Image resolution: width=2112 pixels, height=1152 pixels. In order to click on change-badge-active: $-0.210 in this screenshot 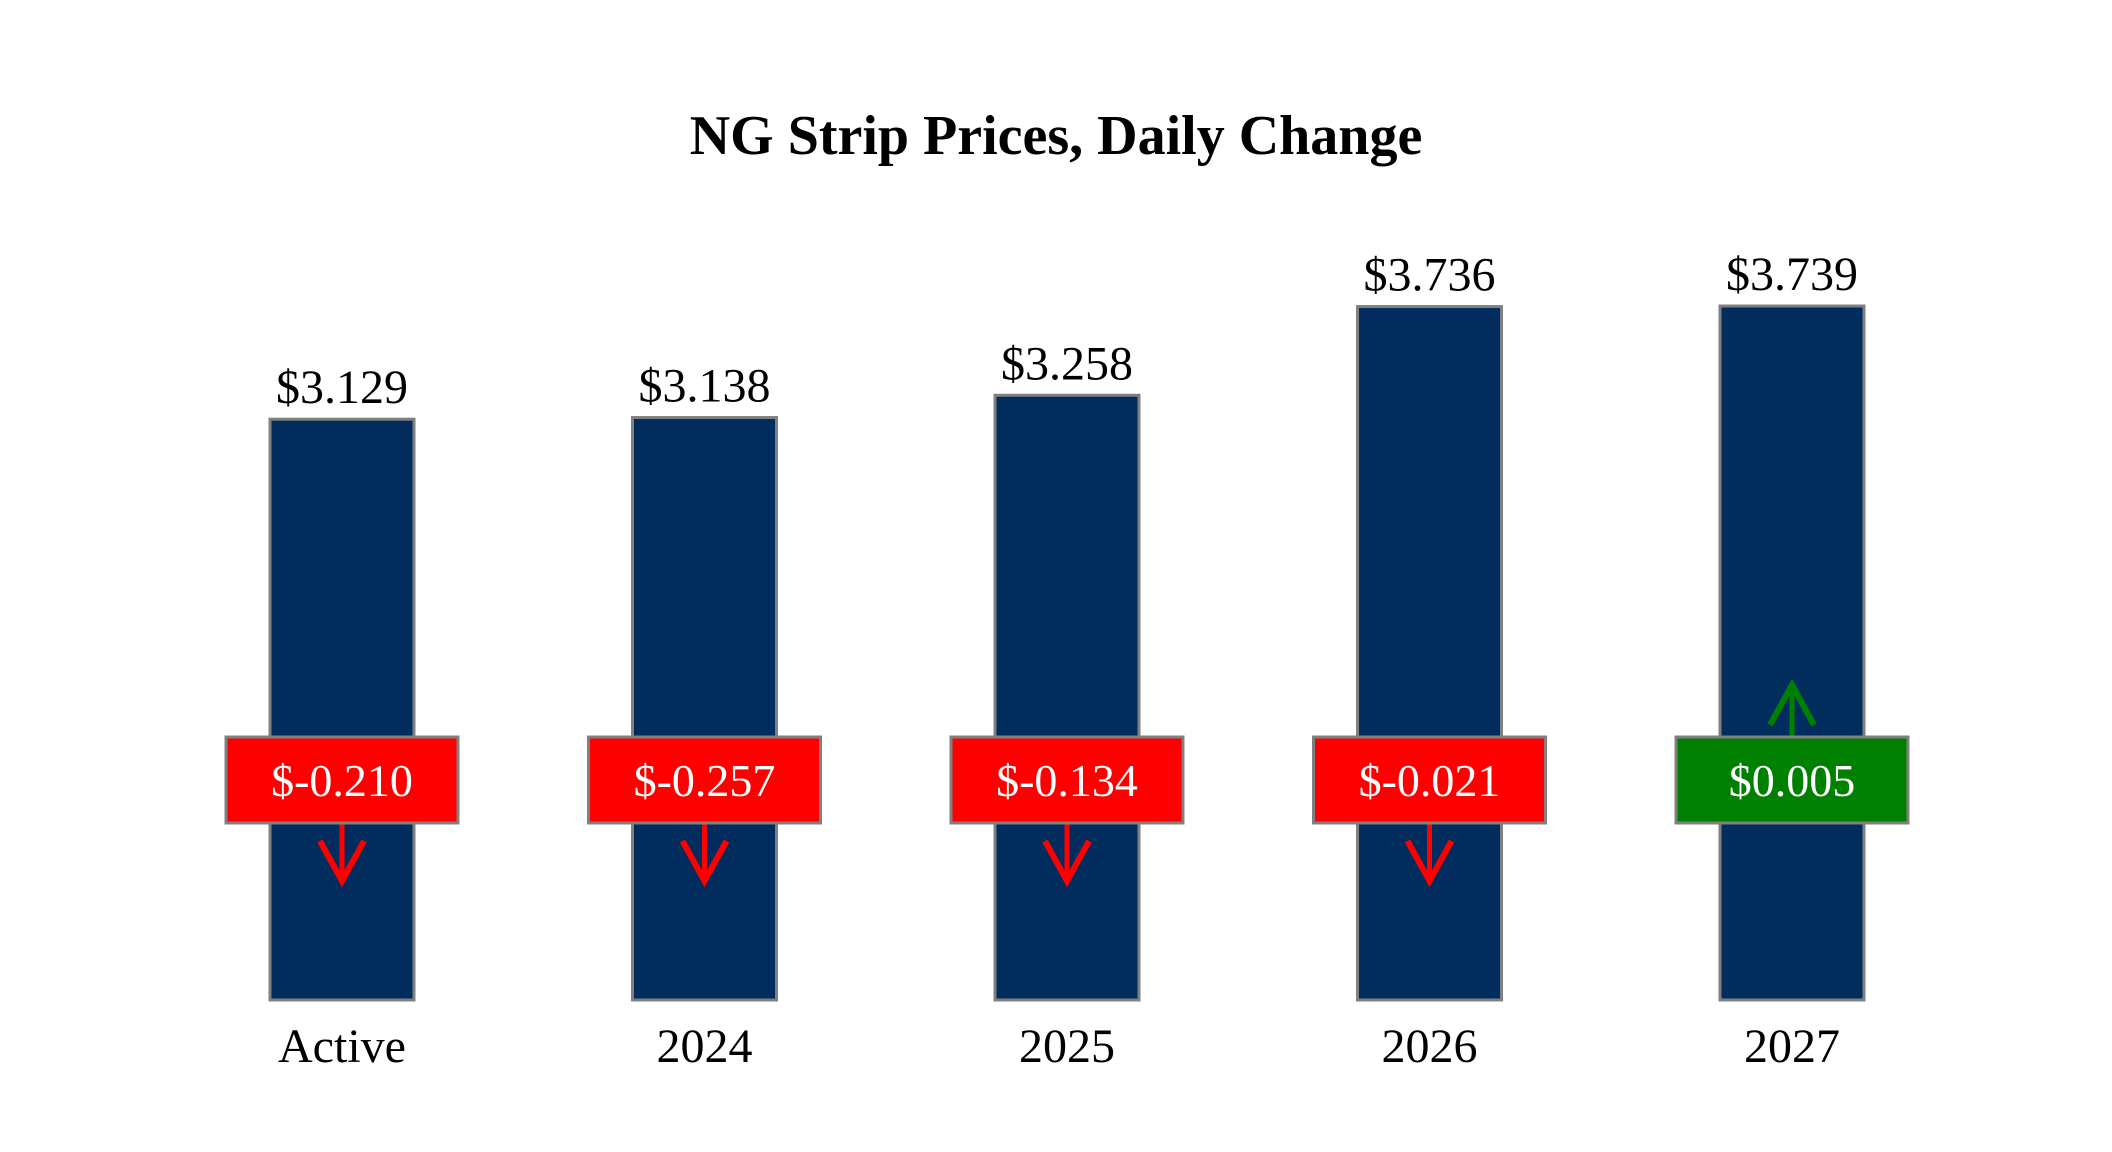, I will do `click(342, 811)`.